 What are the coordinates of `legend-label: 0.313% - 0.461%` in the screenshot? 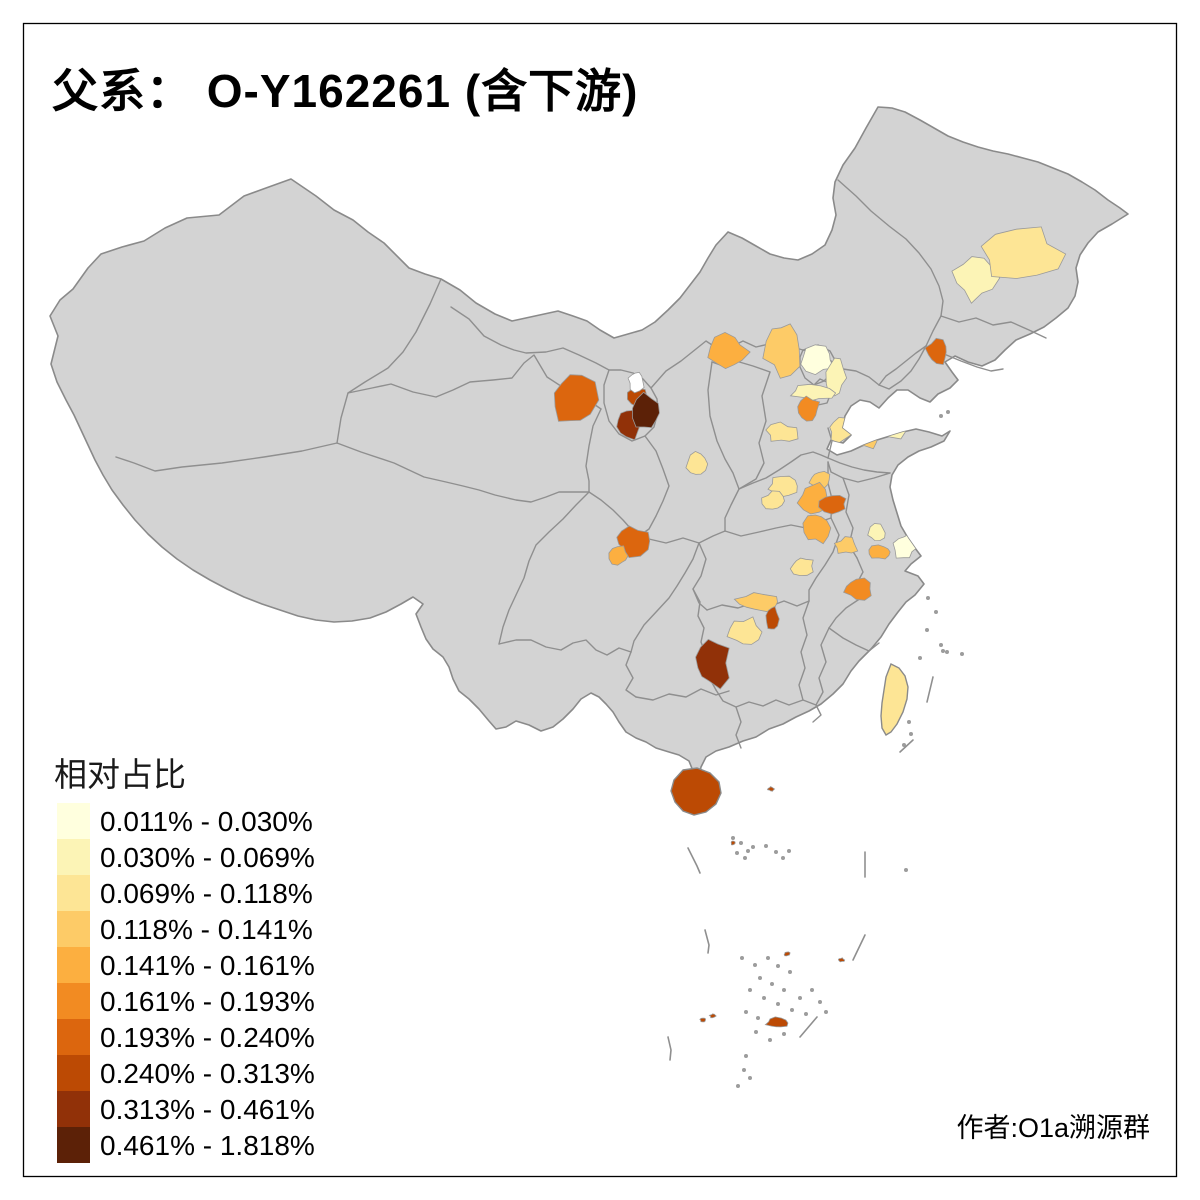 It's located at (207, 1109).